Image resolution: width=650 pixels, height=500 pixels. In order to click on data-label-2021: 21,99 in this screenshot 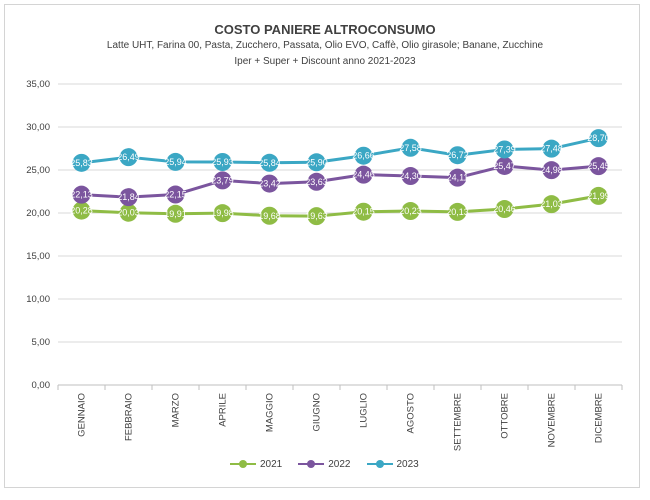, I will do `click(598, 196)`.